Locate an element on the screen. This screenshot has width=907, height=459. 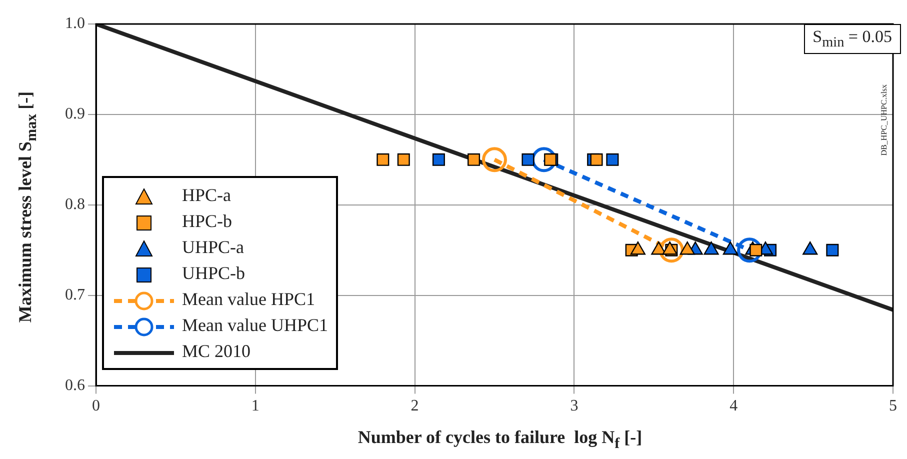
y-tick-label: 1.0 is located at coordinates (75, 23).